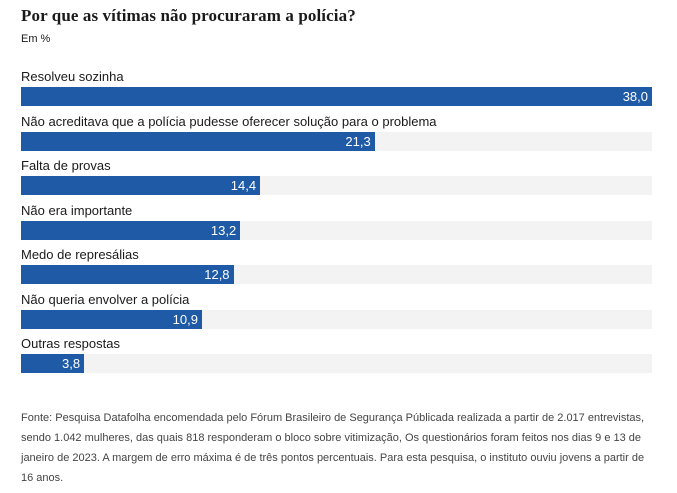 Image resolution: width=677 pixels, height=493 pixels. What do you see at coordinates (185, 319) in the screenshot?
I see `data-label: 10,9` at bounding box center [185, 319].